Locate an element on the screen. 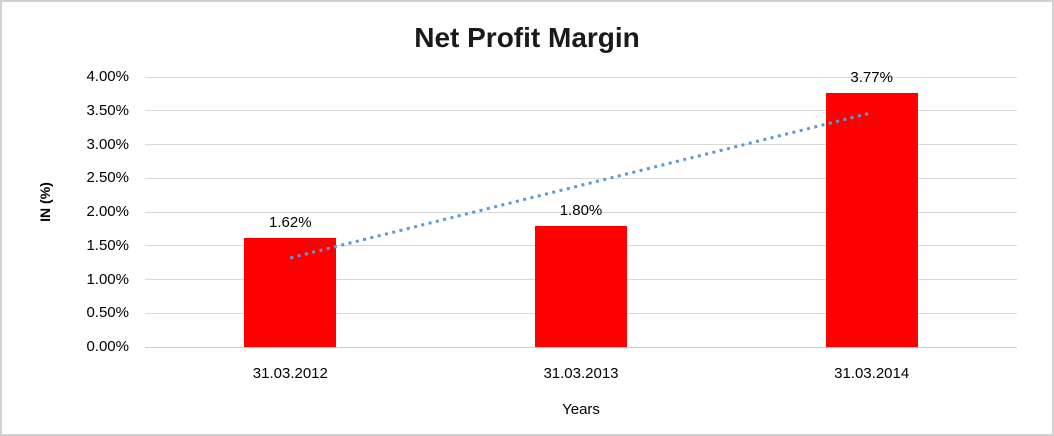 This screenshot has height=436, width=1054. x-axis-title: Years is located at coordinates (581, 409).